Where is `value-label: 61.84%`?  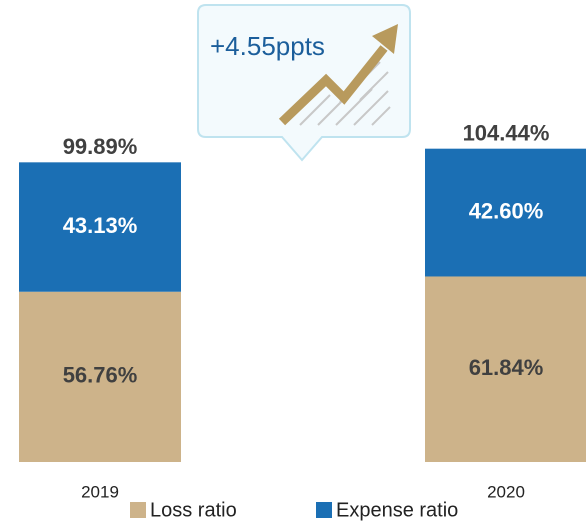 value-label: 61.84% is located at coordinates (506, 367).